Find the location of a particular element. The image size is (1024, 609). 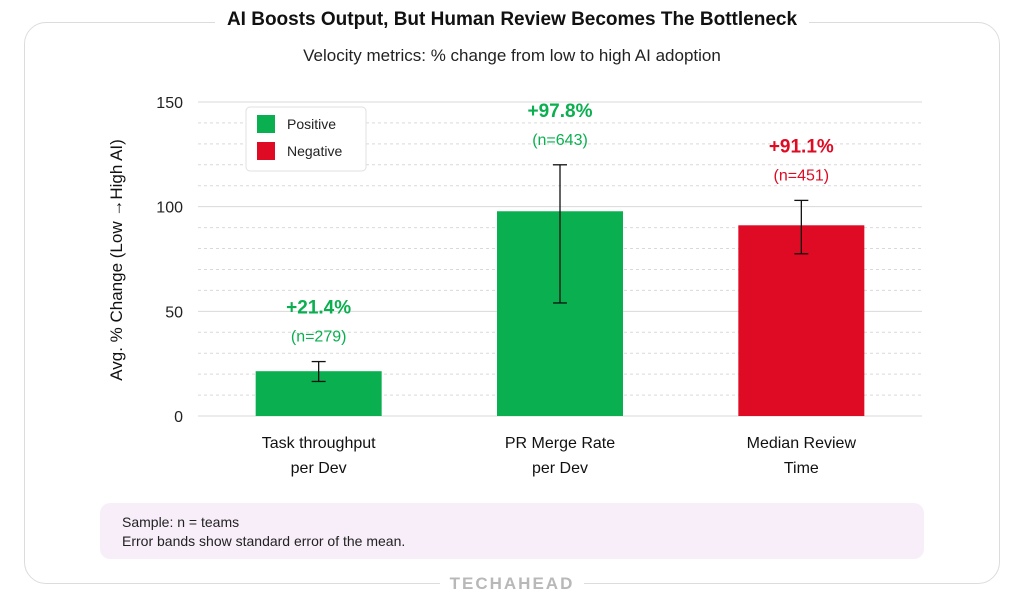

y-tick-label: 100 is located at coordinates (169, 208).